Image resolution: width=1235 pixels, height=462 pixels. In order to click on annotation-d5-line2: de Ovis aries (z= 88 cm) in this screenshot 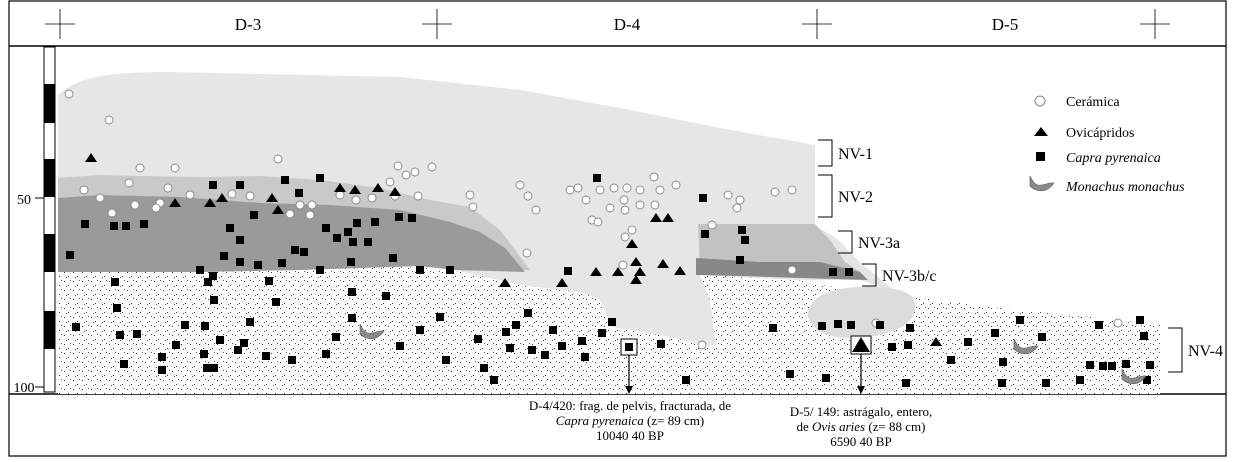, I will do `click(861, 426)`.